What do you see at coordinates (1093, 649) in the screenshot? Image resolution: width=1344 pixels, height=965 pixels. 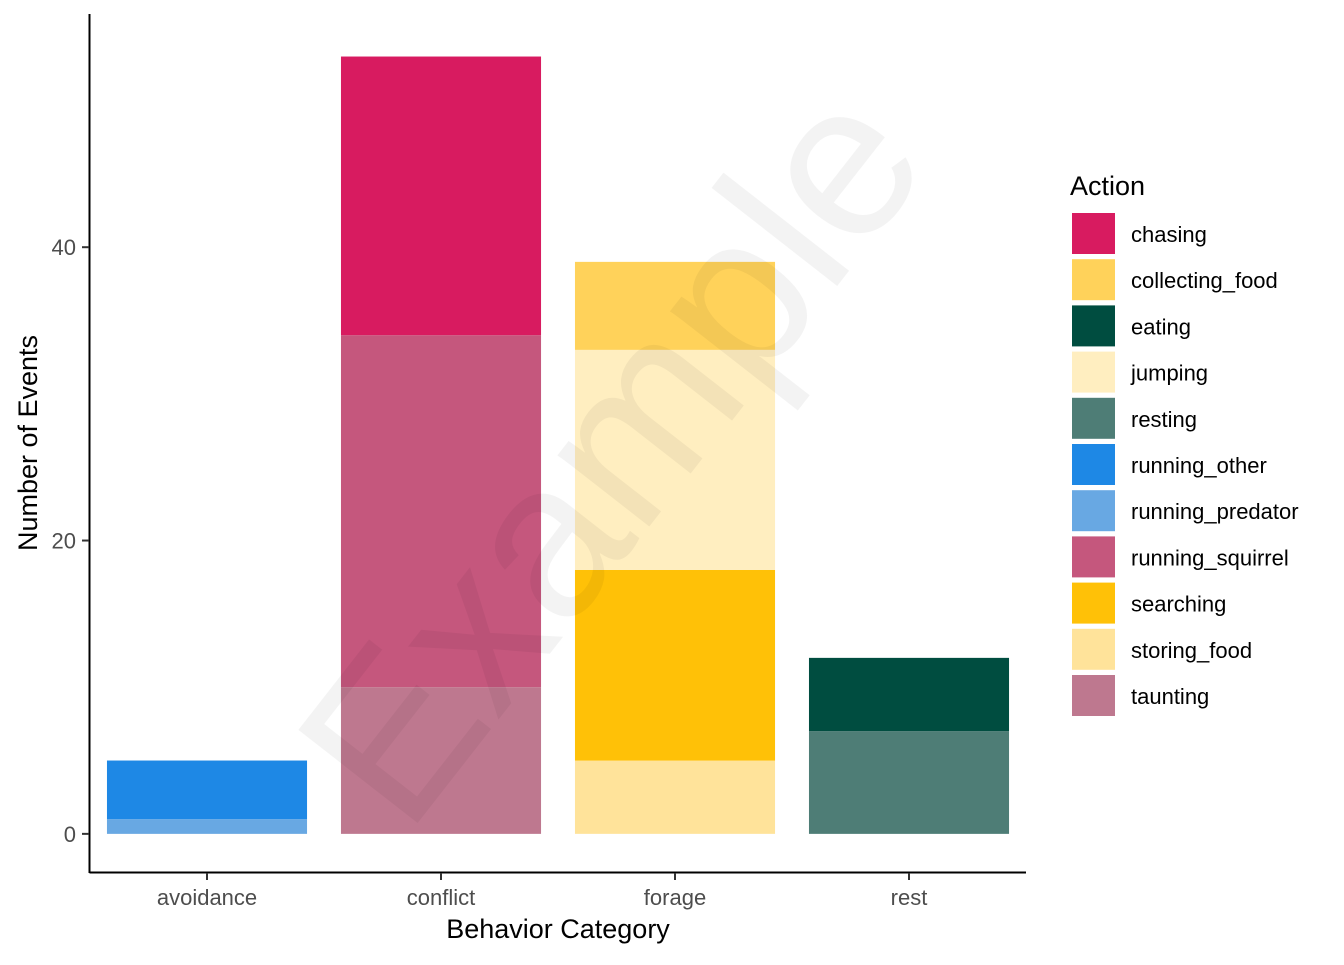 I see `legend-key-storing_food` at bounding box center [1093, 649].